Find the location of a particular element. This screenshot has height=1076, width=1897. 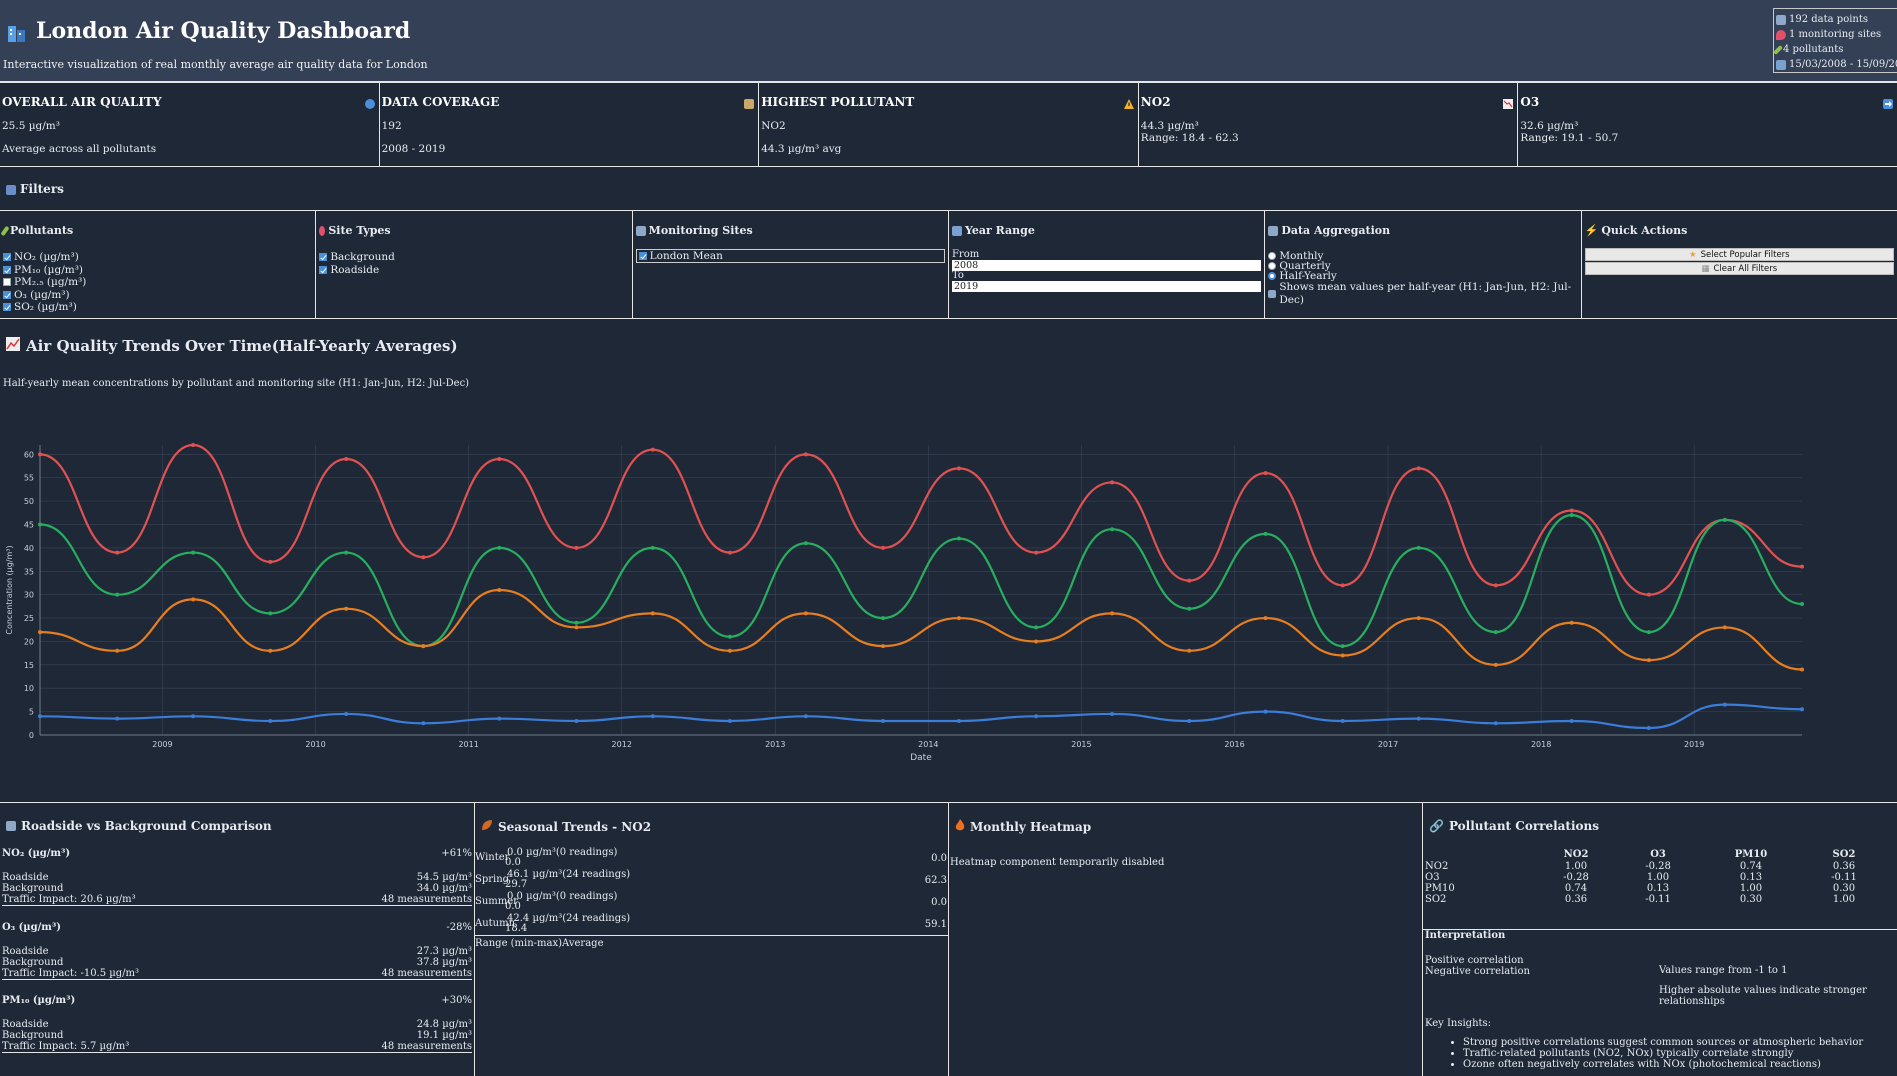

traffic-impact: Traffic Impact: 20.6 µg/m³ is located at coordinates (69, 899).